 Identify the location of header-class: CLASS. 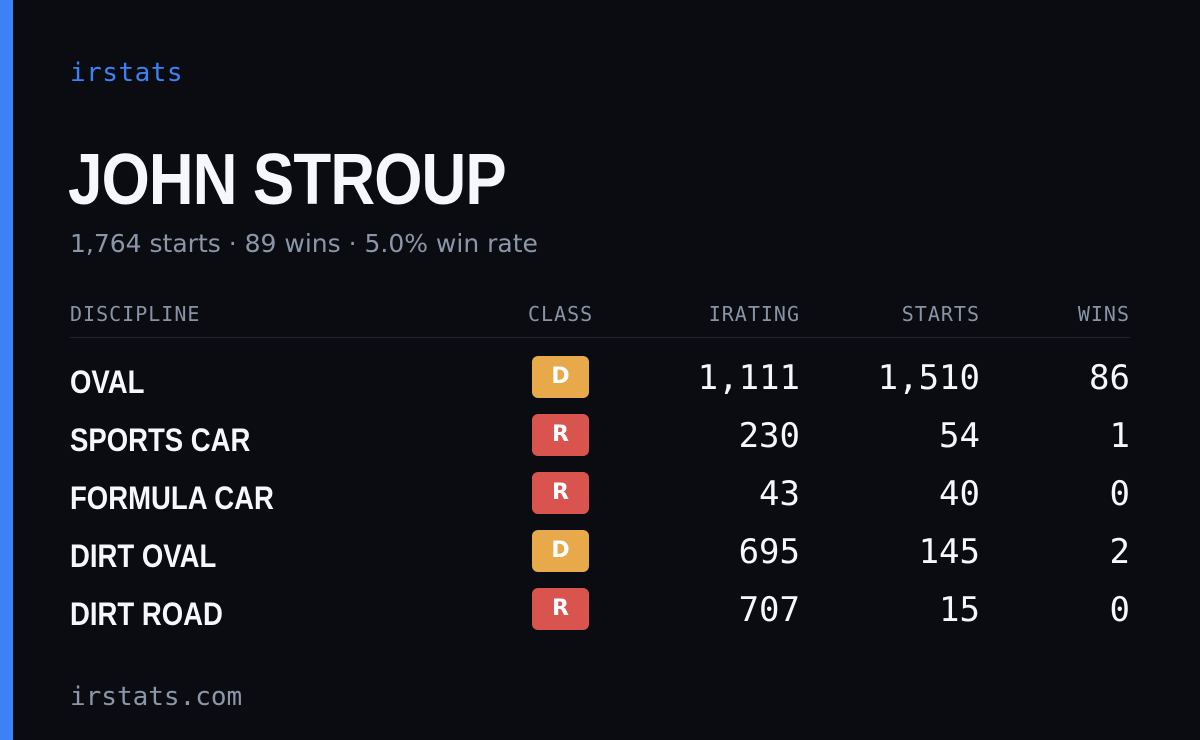
(561, 314).